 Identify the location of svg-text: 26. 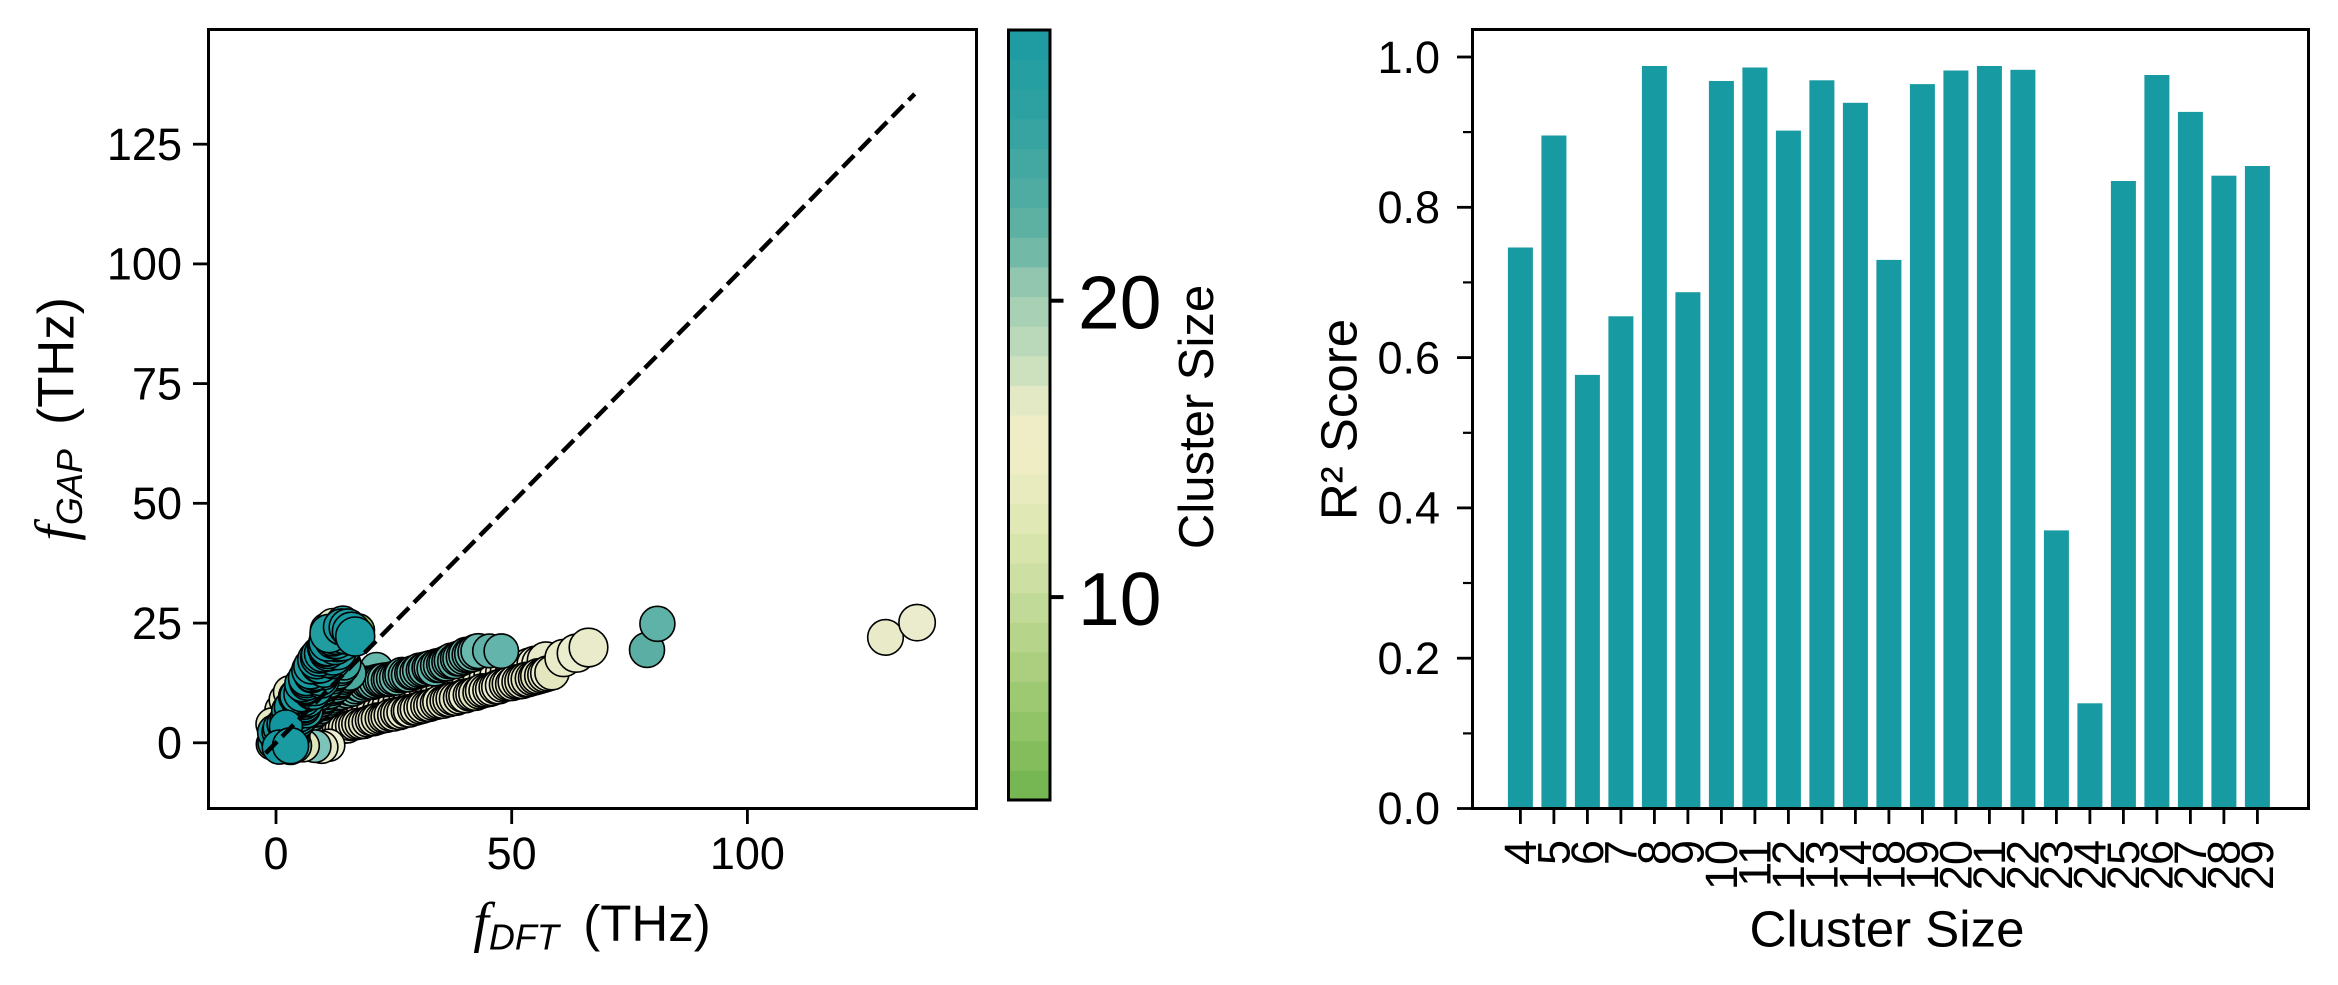
(2157, 865).